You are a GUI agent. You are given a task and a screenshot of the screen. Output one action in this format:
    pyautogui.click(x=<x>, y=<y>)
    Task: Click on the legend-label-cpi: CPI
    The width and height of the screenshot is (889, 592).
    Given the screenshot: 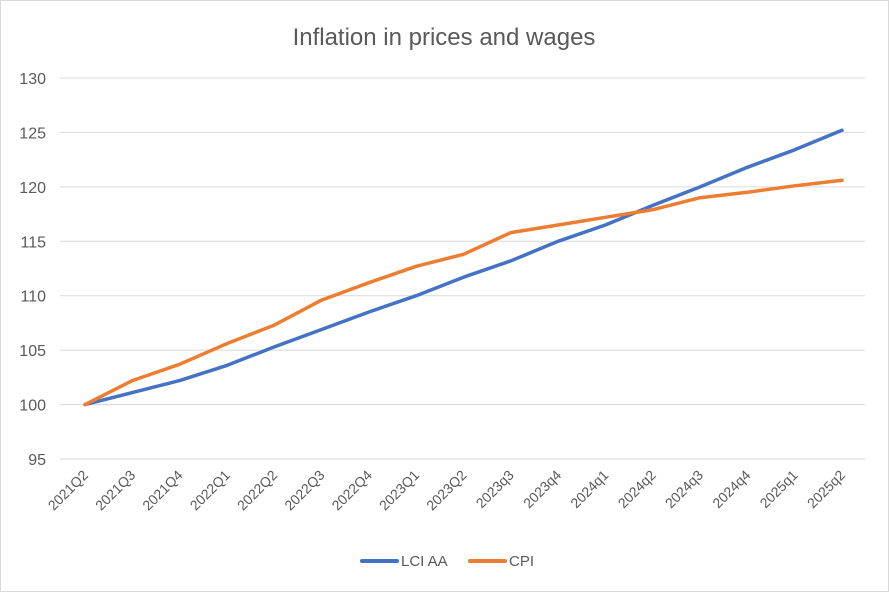 What is the action you would take?
    pyautogui.click(x=521, y=561)
    